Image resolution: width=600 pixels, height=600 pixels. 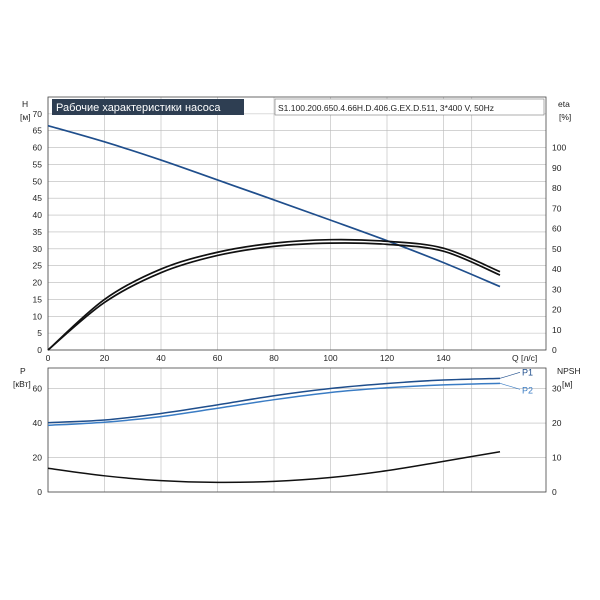 What do you see at coordinates (557, 229) in the screenshot?
I see `right-tick-label: 60` at bounding box center [557, 229].